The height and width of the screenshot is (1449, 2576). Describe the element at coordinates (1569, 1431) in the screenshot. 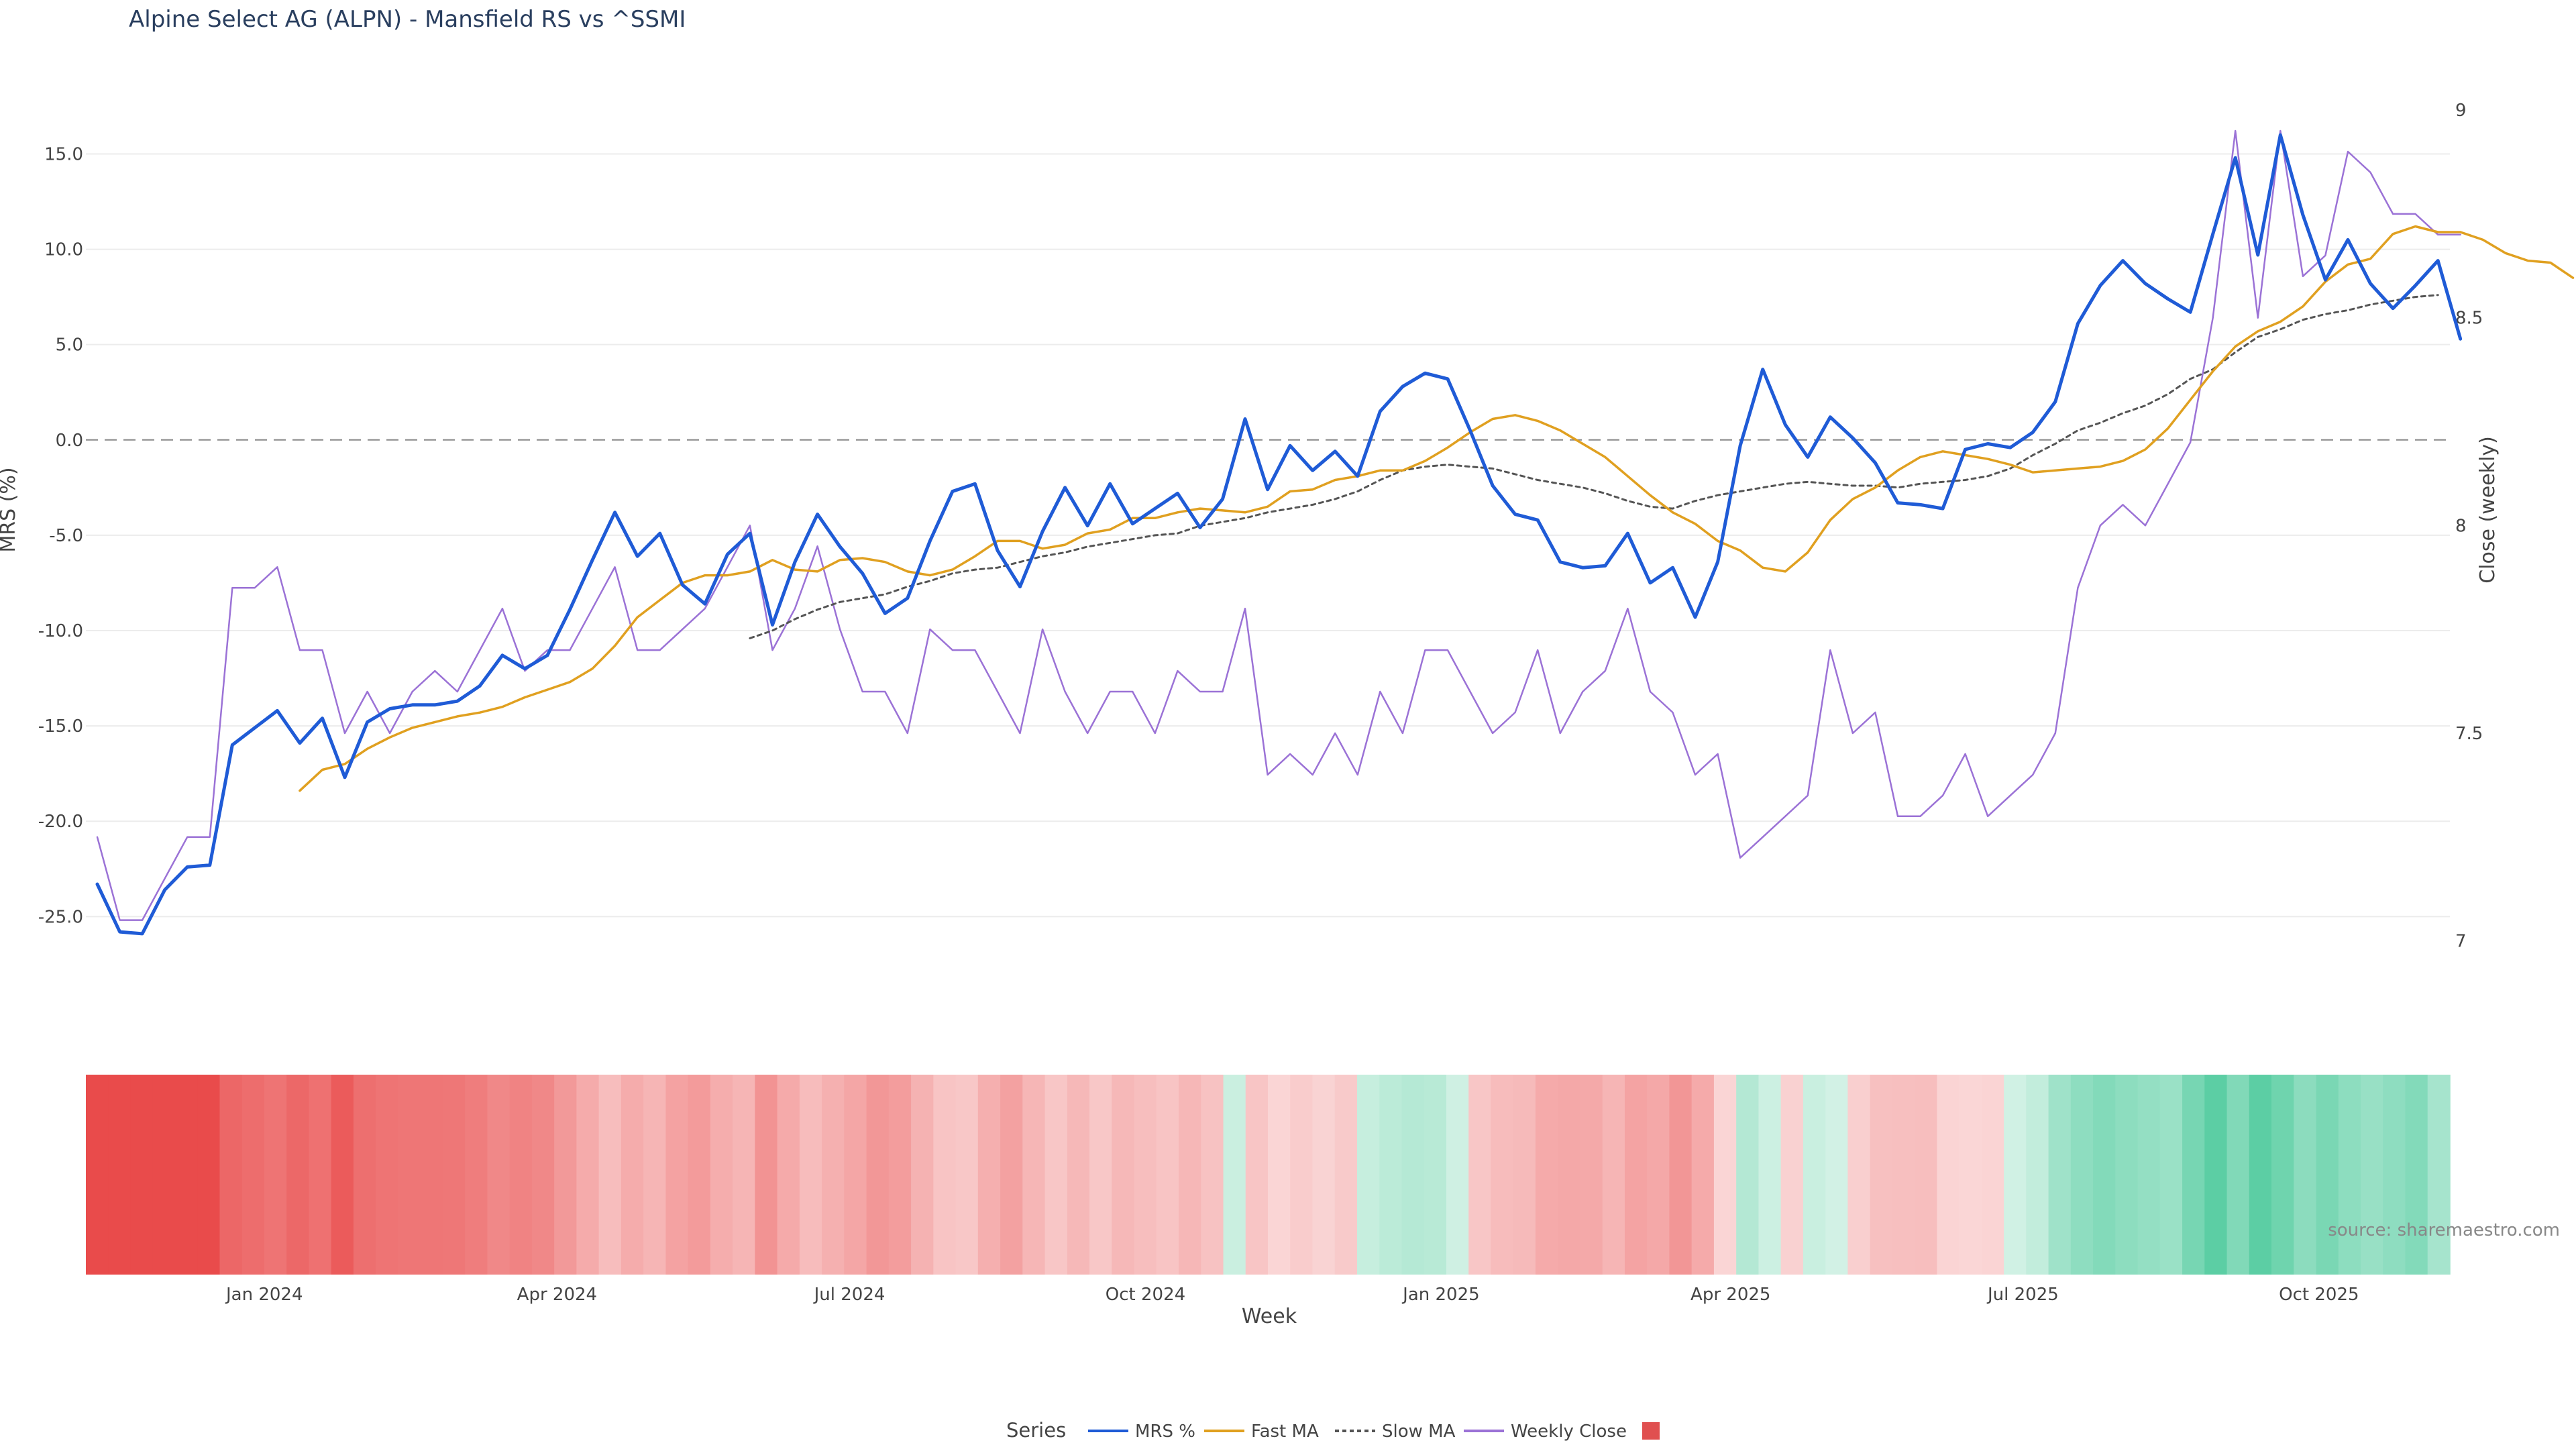

I see `legend-label: Weekly Close` at that location.